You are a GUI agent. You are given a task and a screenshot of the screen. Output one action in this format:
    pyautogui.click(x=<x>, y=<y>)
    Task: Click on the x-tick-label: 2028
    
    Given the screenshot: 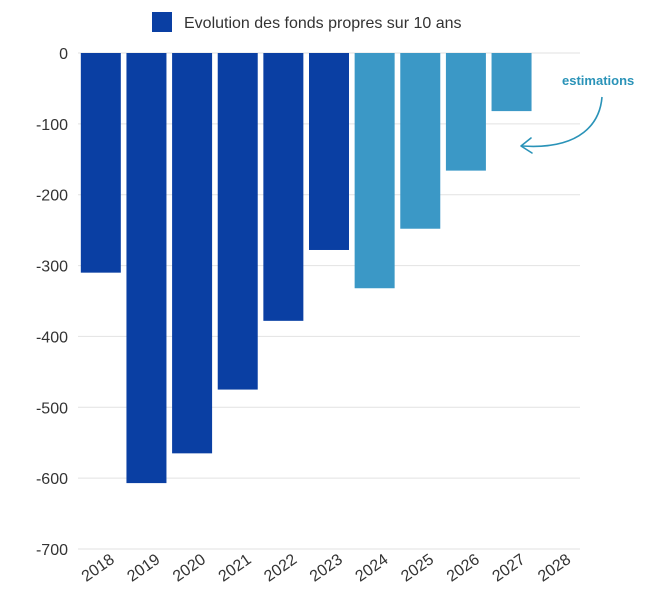 What is the action you would take?
    pyautogui.click(x=554, y=568)
    